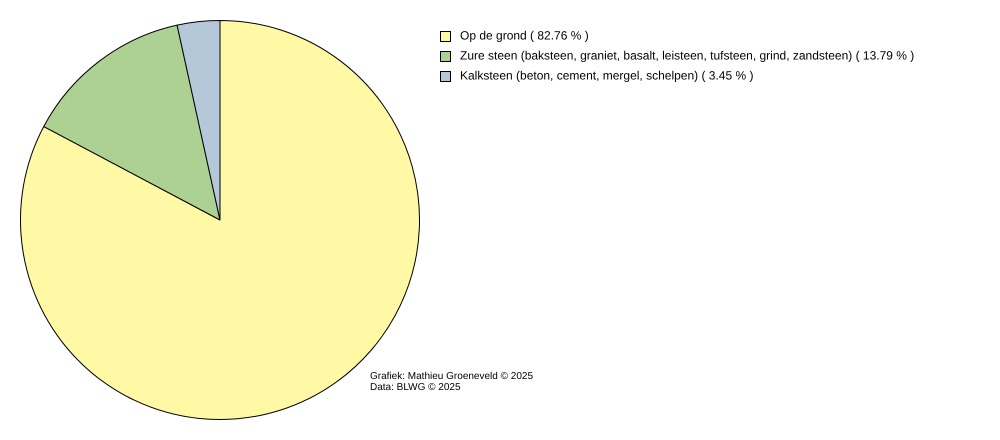 This screenshot has width=1000, height=440. Describe the element at coordinates (415, 387) in the screenshot. I see `text: Data: BLWG © 2025` at that location.